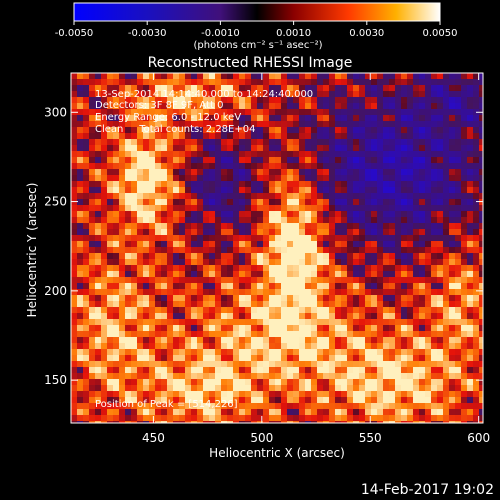 This screenshot has width=500, height=500. I want to click on colorbar-tick-label: 0.0030, so click(366, 33).